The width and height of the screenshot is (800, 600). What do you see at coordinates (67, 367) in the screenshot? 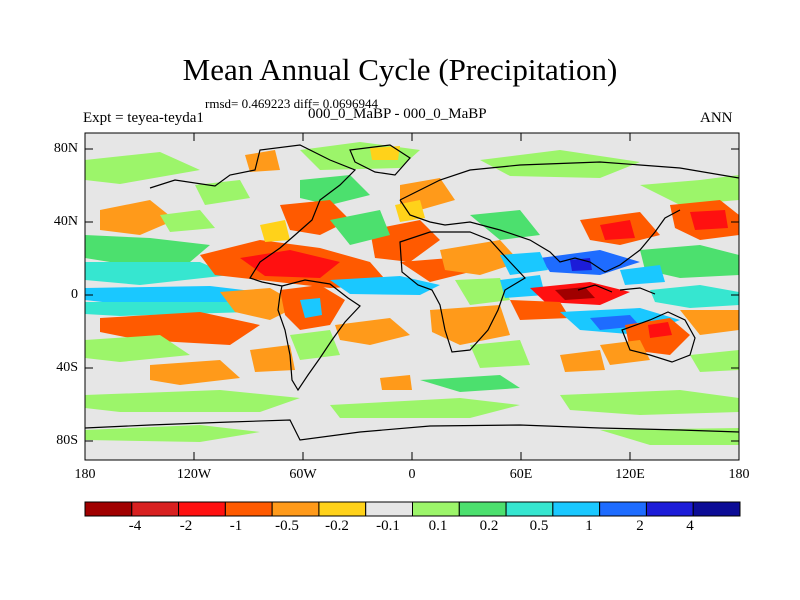
I see `lat-label-40s: 40S` at bounding box center [67, 367].